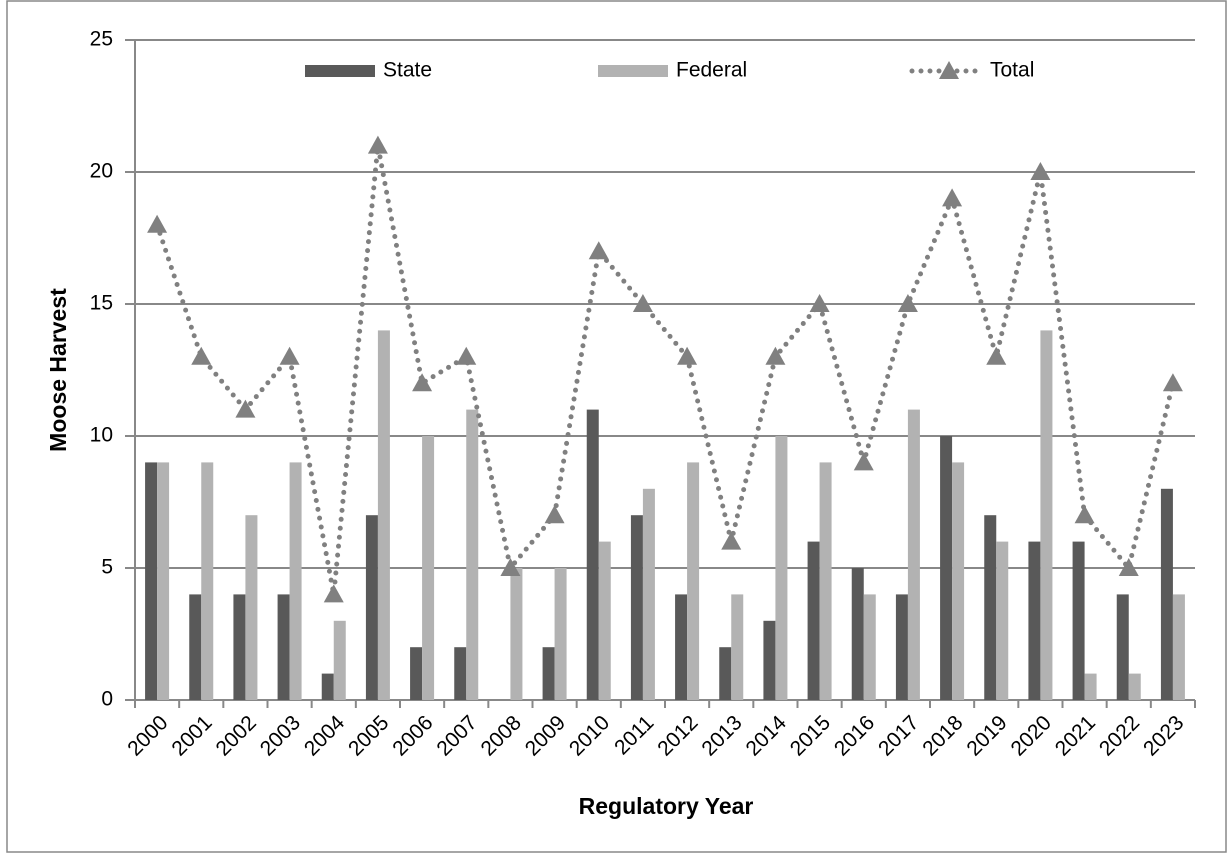  I want to click on x-tick-label: 2017, so click(898, 735).